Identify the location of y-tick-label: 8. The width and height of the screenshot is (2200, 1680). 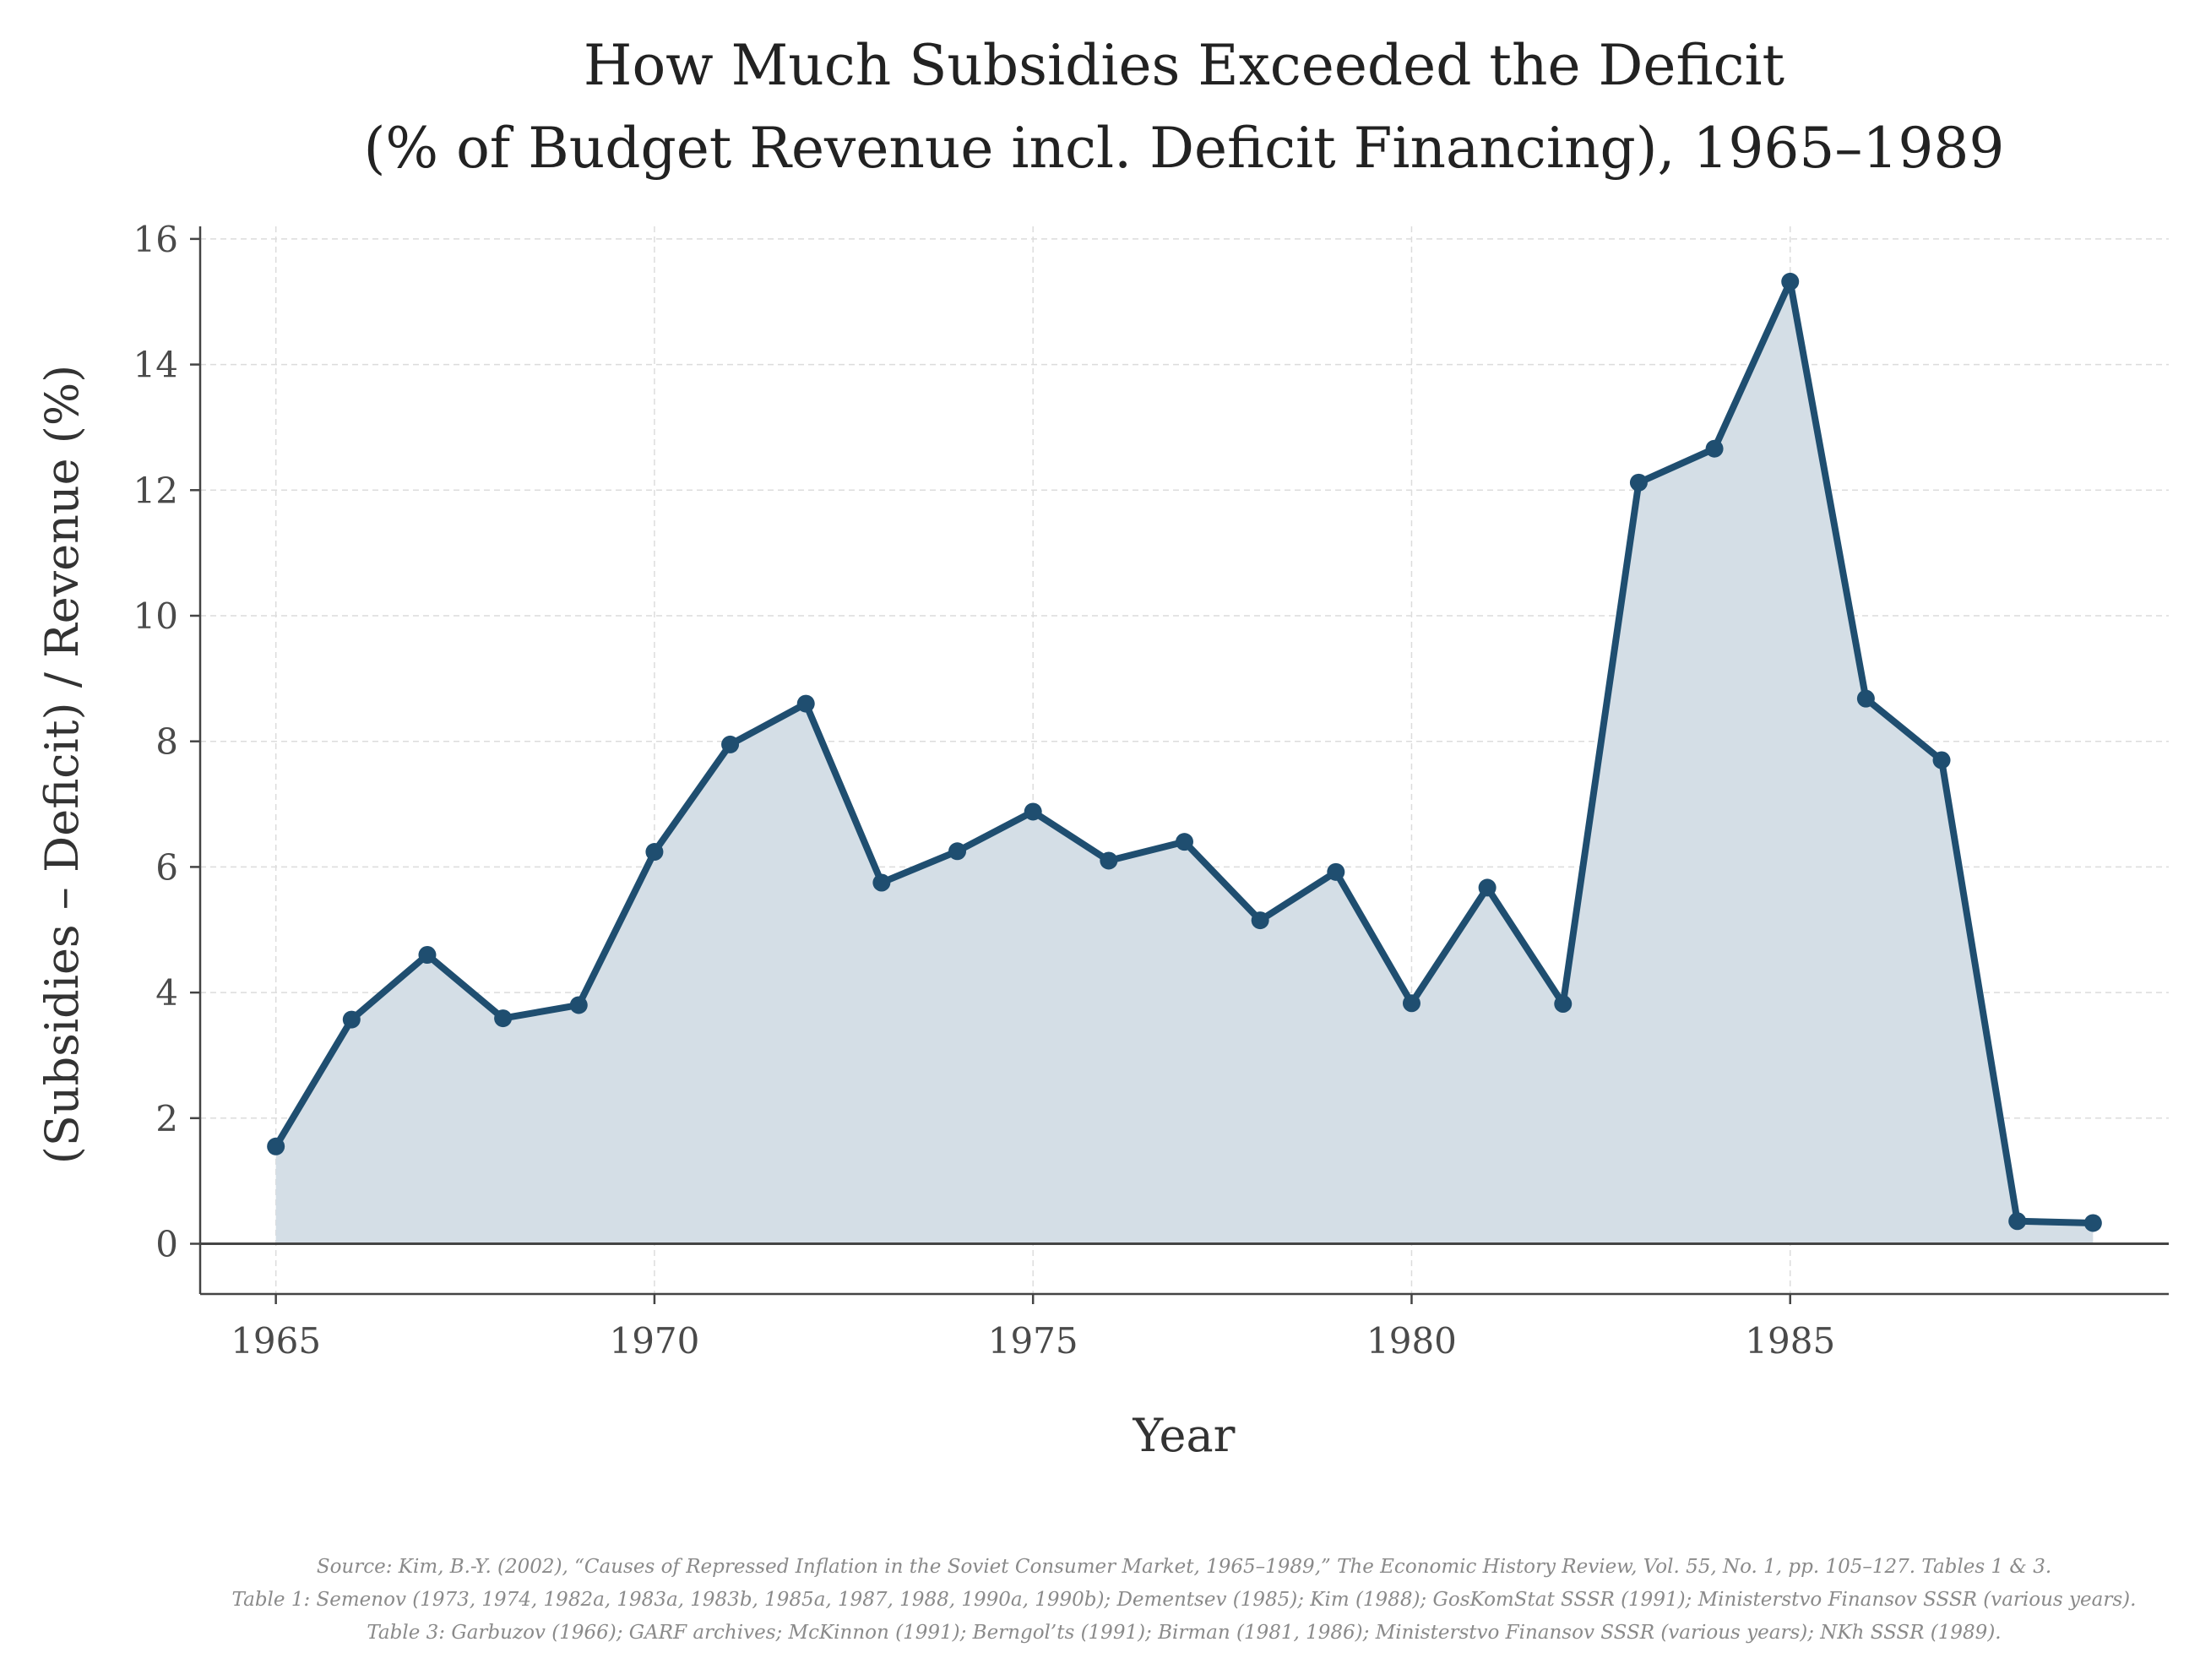
(166, 742).